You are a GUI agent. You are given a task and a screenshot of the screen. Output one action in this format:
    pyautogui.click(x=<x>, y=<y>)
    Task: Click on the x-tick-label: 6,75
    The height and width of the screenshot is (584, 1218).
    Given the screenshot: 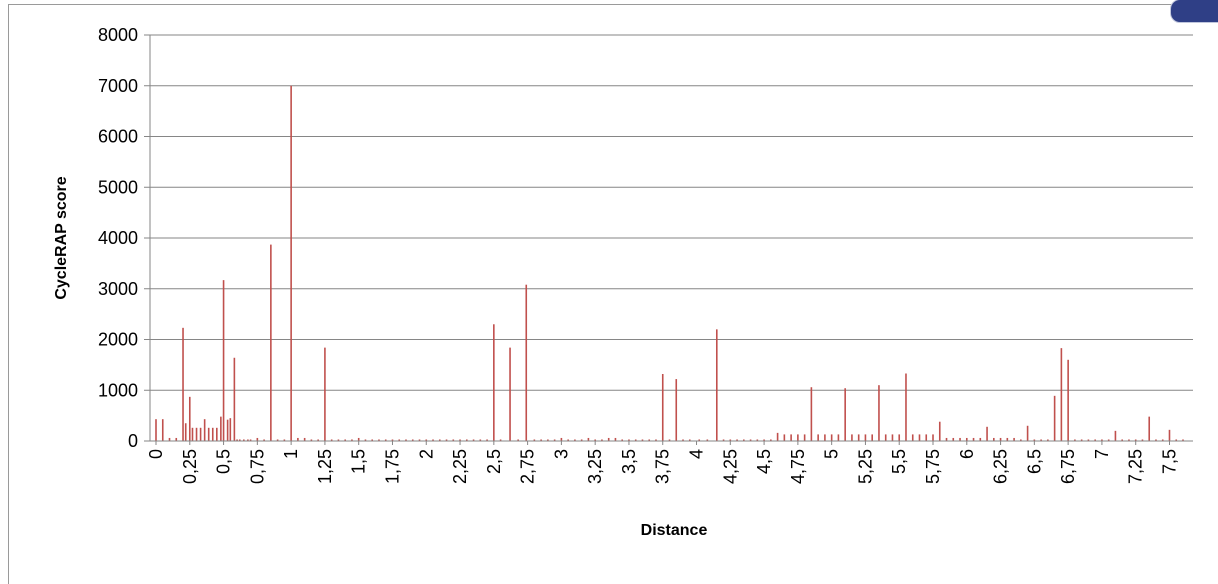 What is the action you would take?
    pyautogui.click(x=1068, y=466)
    